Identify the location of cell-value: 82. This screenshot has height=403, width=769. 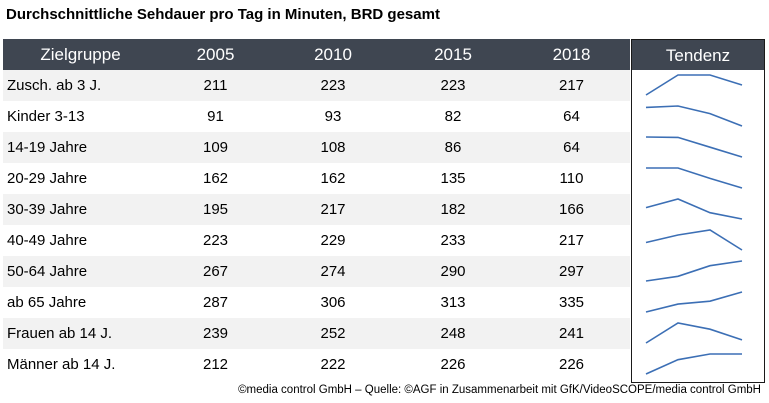
(453, 116).